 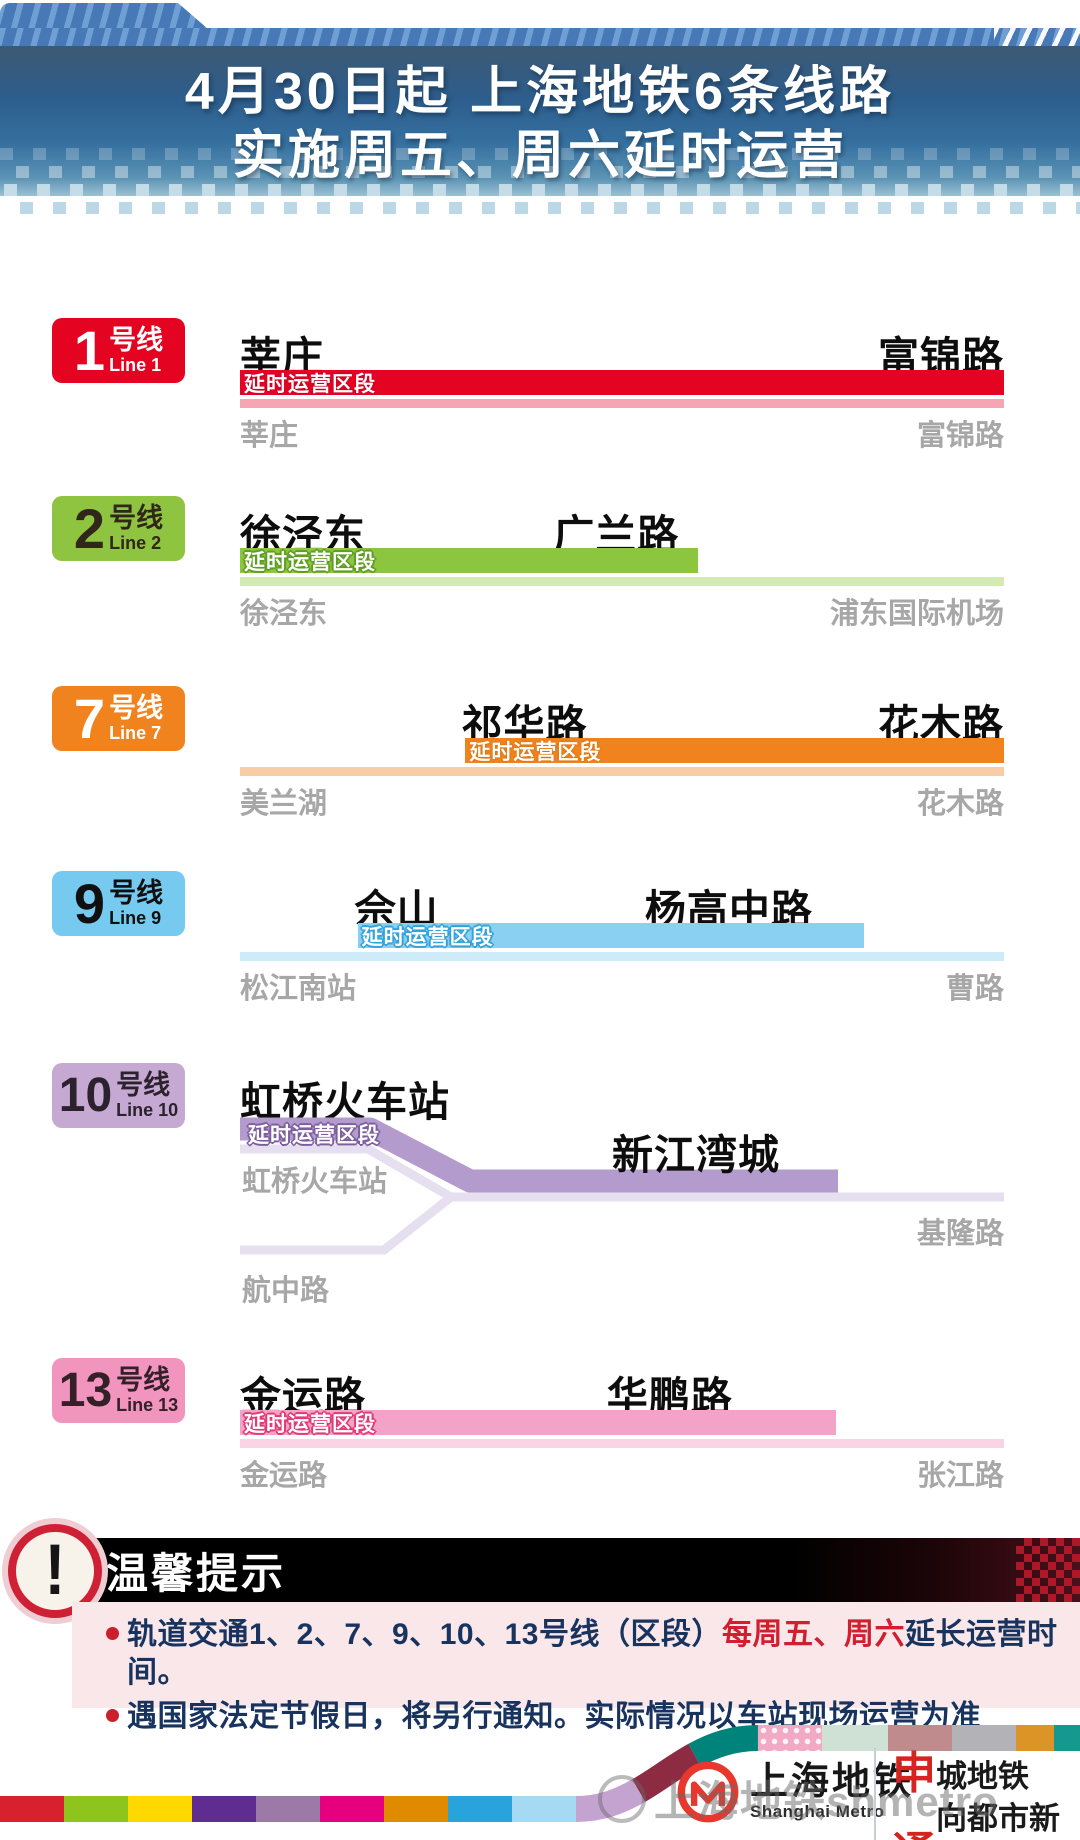 I want to click on tips-title: 温馨提示, so click(x=196, y=1573).